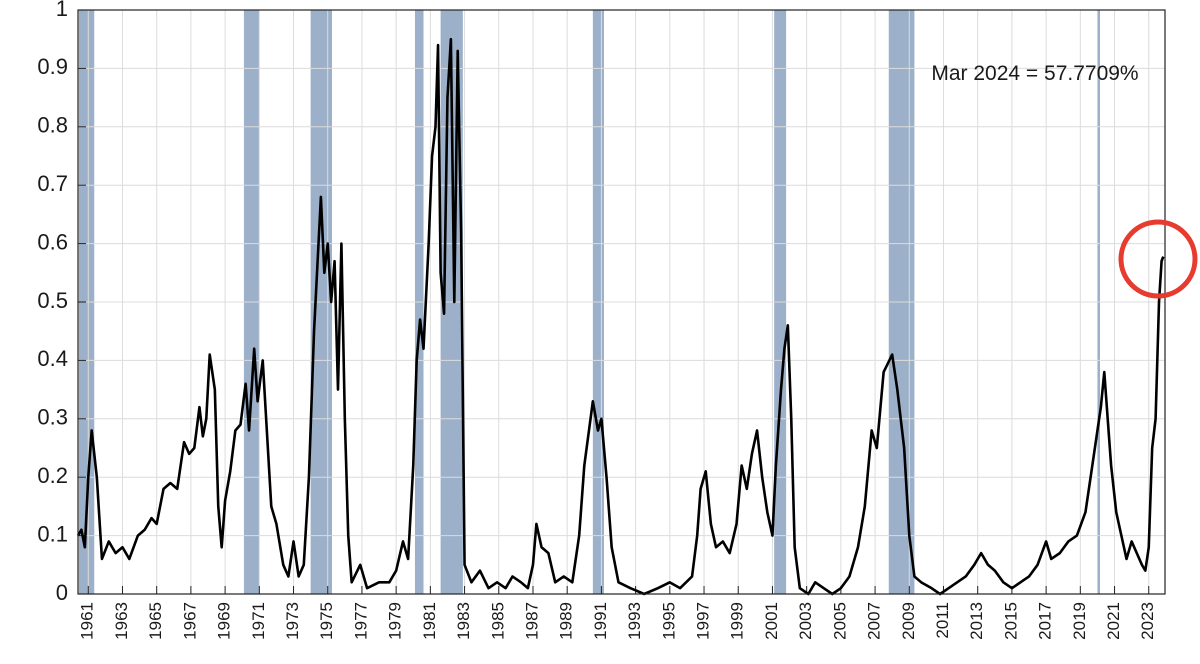  I want to click on x-tick-label: 1989, so click(566, 621).